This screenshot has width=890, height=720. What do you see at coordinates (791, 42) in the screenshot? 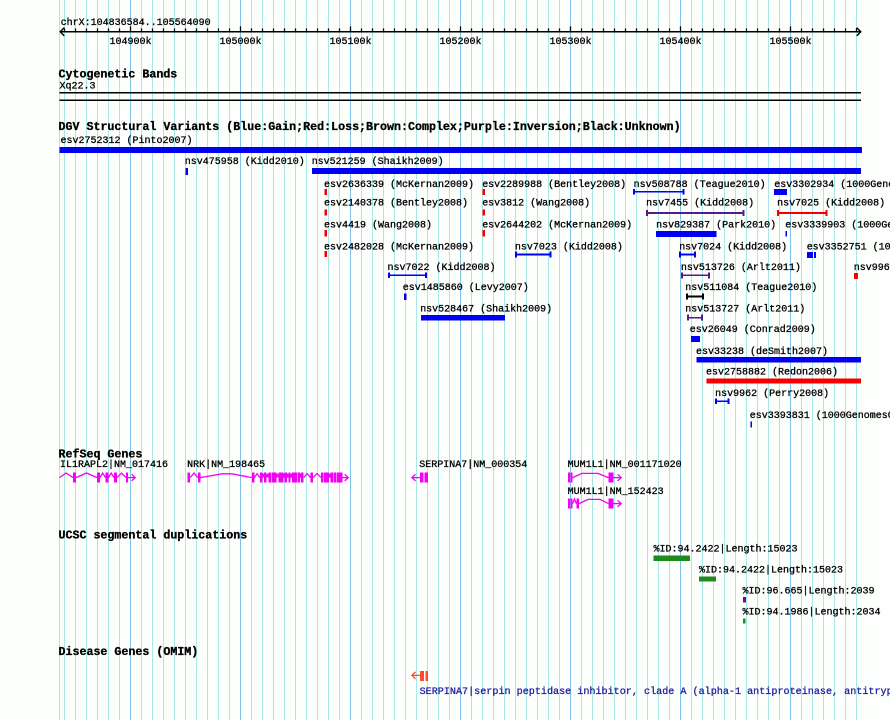
I see `svg-text: 105500k` at bounding box center [791, 42].